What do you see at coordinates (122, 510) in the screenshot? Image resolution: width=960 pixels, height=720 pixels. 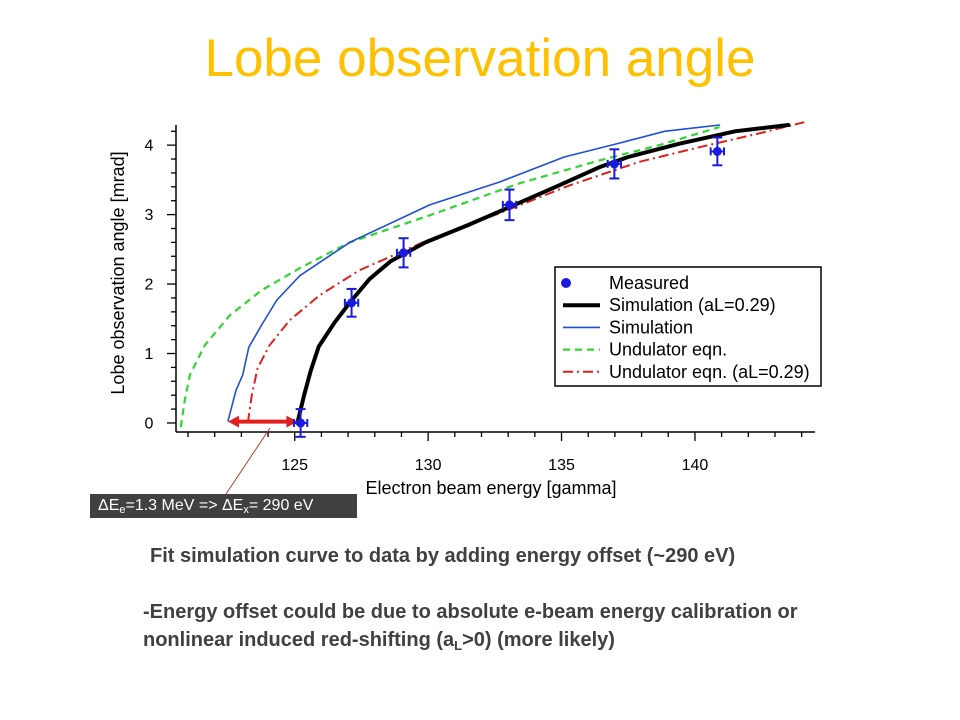 I see `annotation-subscript: e` at bounding box center [122, 510].